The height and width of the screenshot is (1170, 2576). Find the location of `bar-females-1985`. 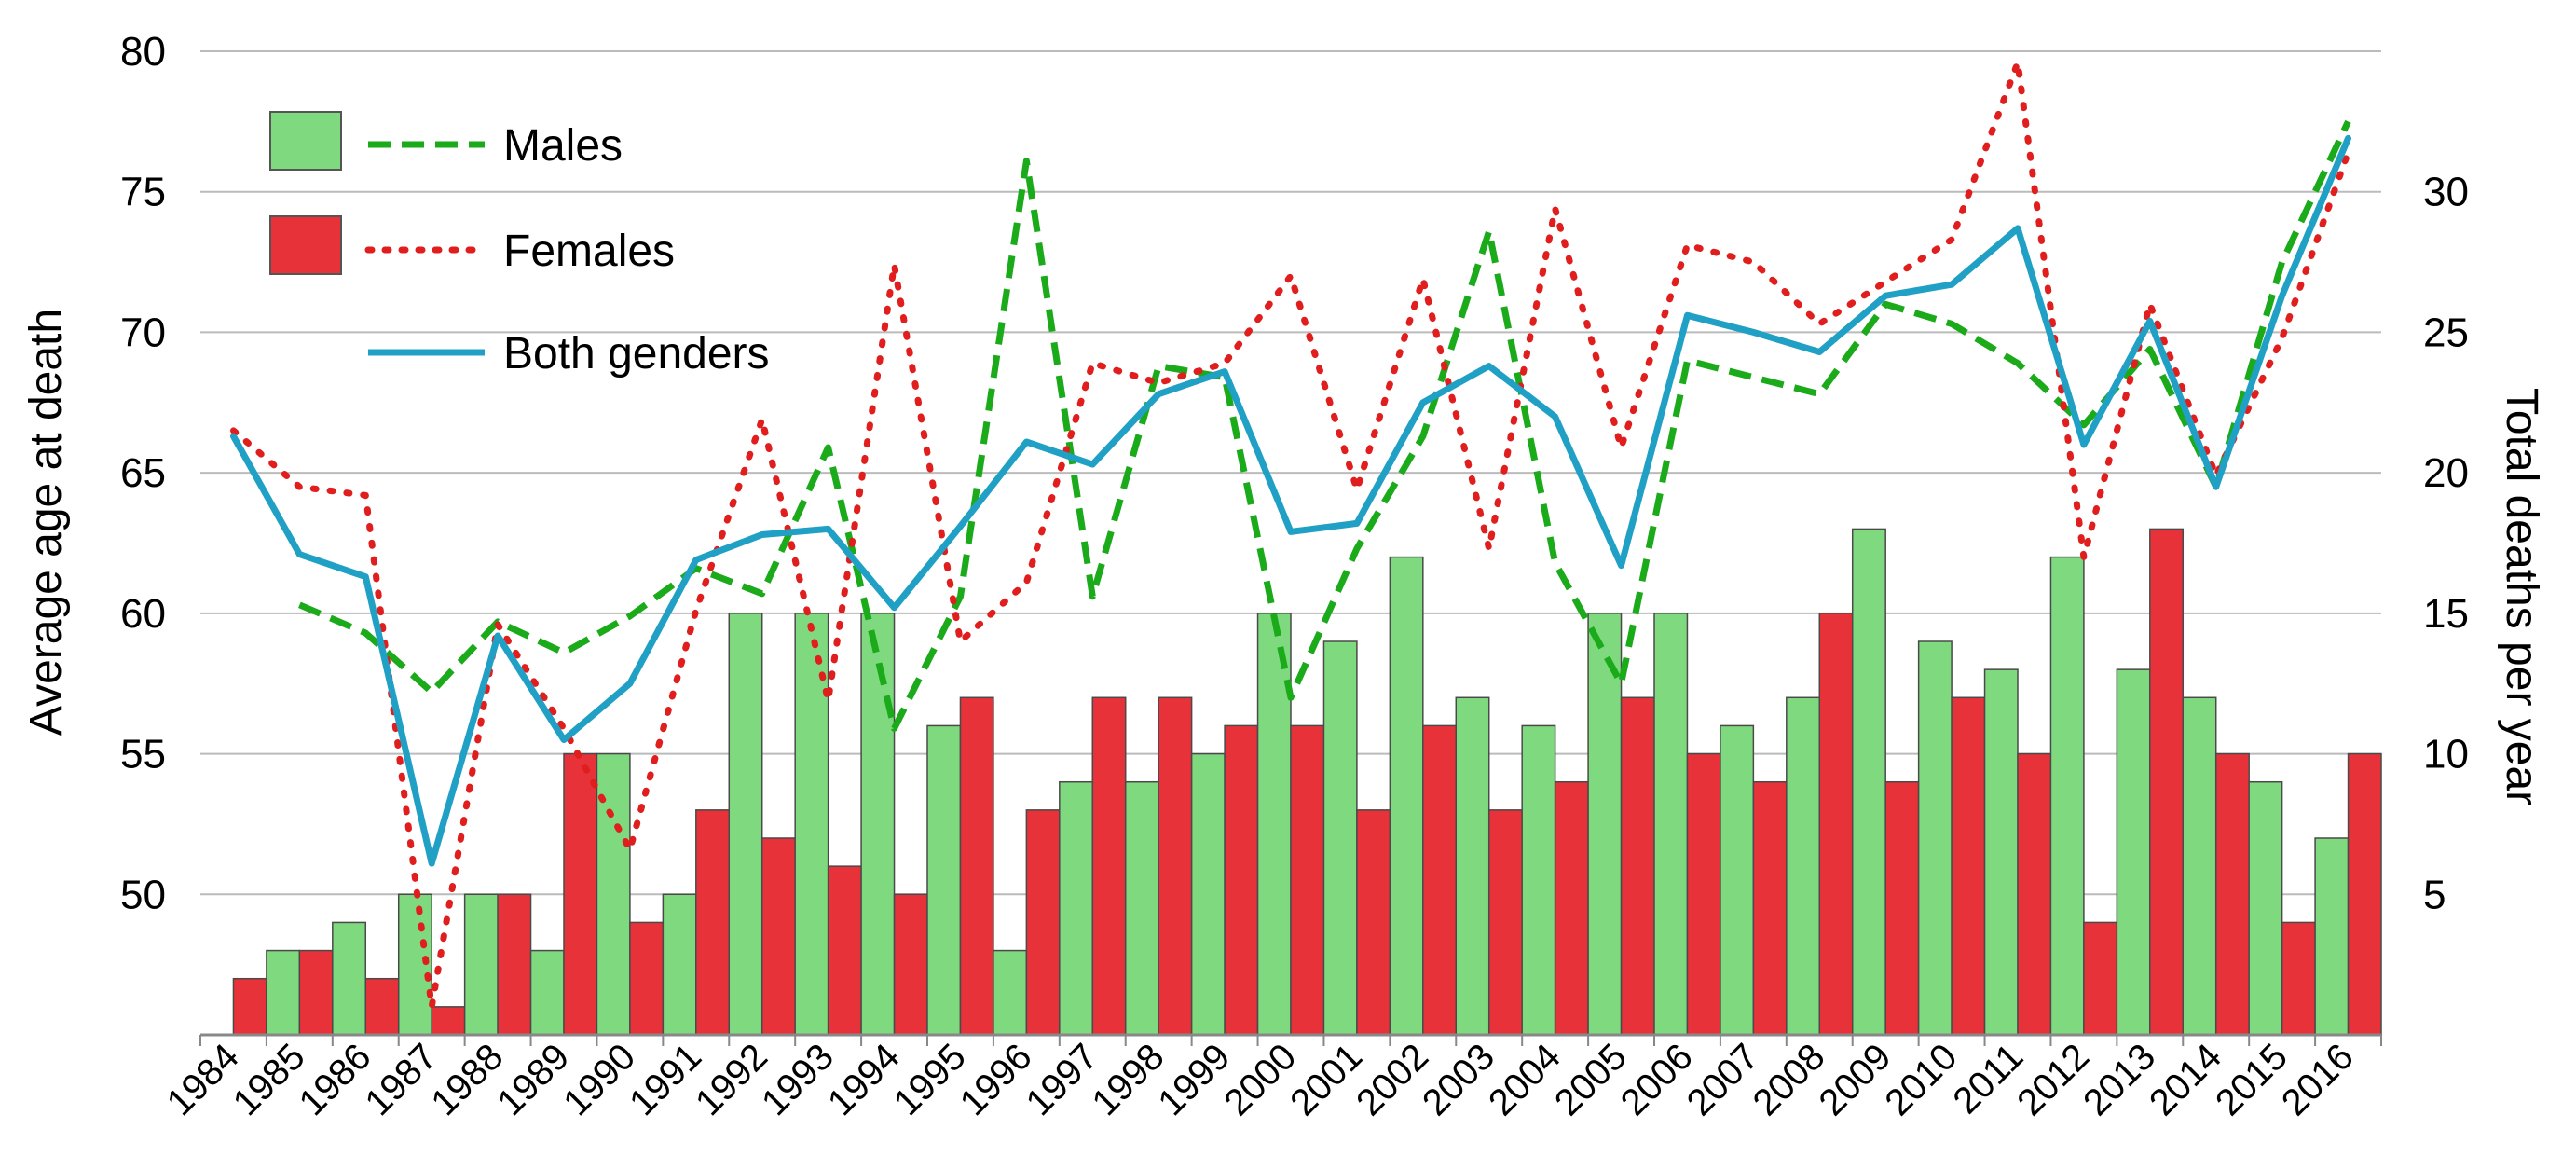

bar-females-1985 is located at coordinates (316, 992).